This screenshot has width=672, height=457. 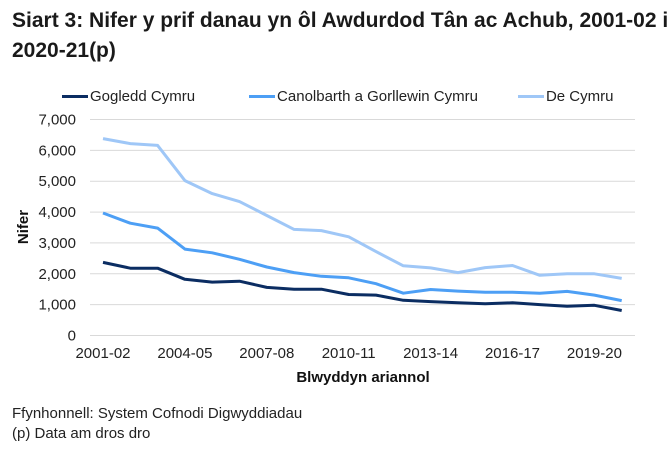 What do you see at coordinates (143, 96) in the screenshot?
I see `legend-label: Gogledd Cymru` at bounding box center [143, 96].